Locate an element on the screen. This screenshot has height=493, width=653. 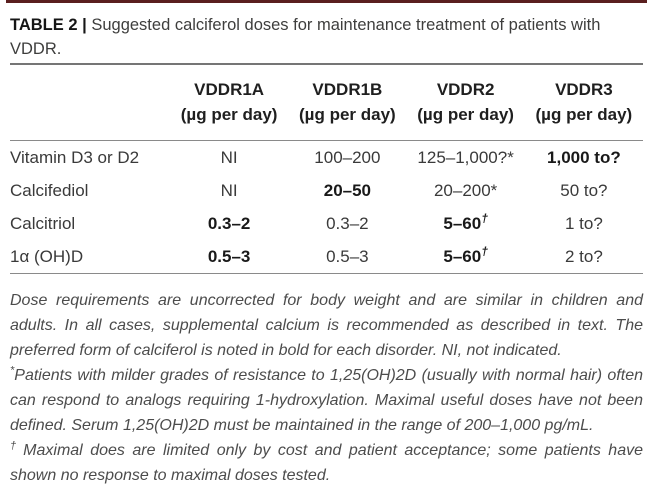
header-corner-cell is located at coordinates (90, 102).